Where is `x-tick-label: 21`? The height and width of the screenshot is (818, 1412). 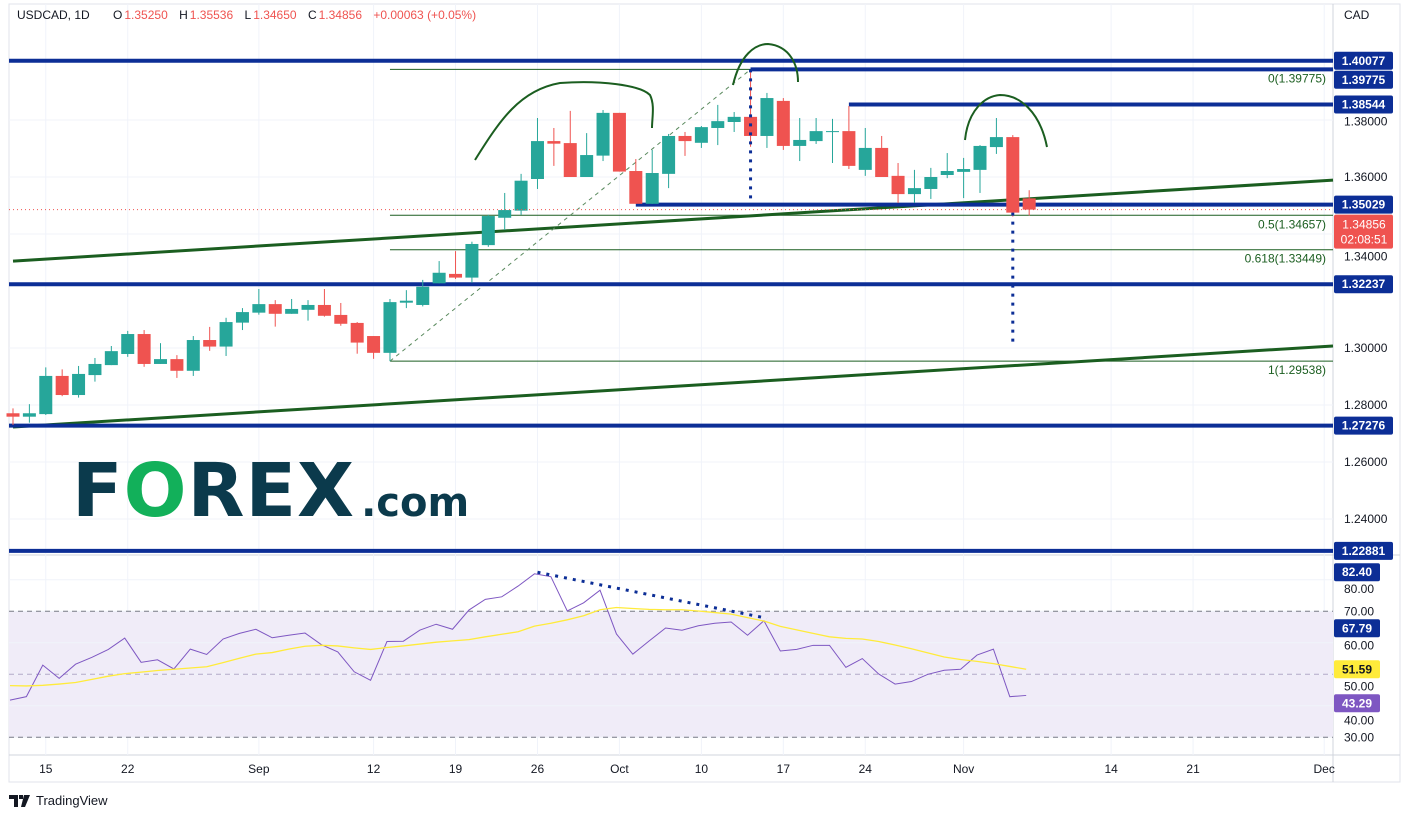 x-tick-label: 21 is located at coordinates (1193, 769).